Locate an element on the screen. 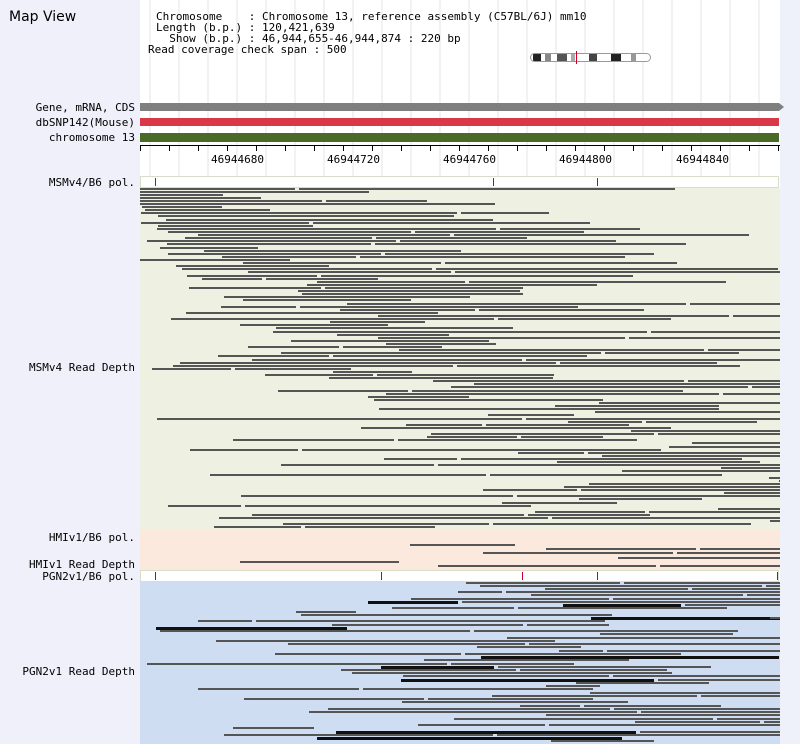  msm-depth-label: MSMv4 Read Depth is located at coordinates (82, 367).